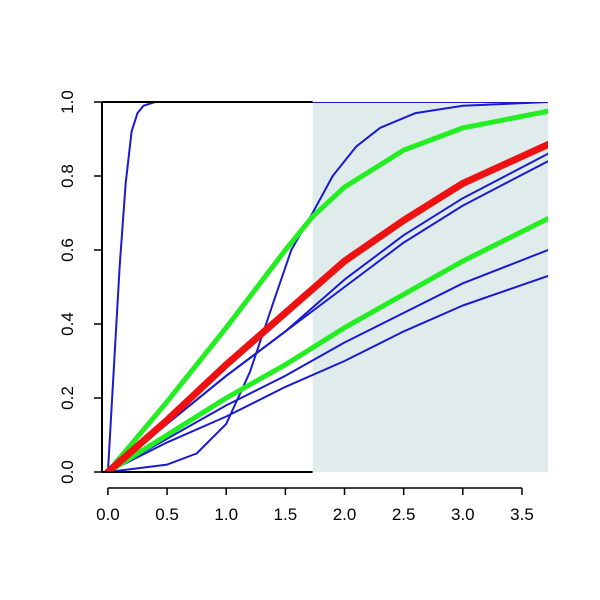  Describe the element at coordinates (67, 250) in the screenshot. I see `y-tick-label: 0.6` at that location.